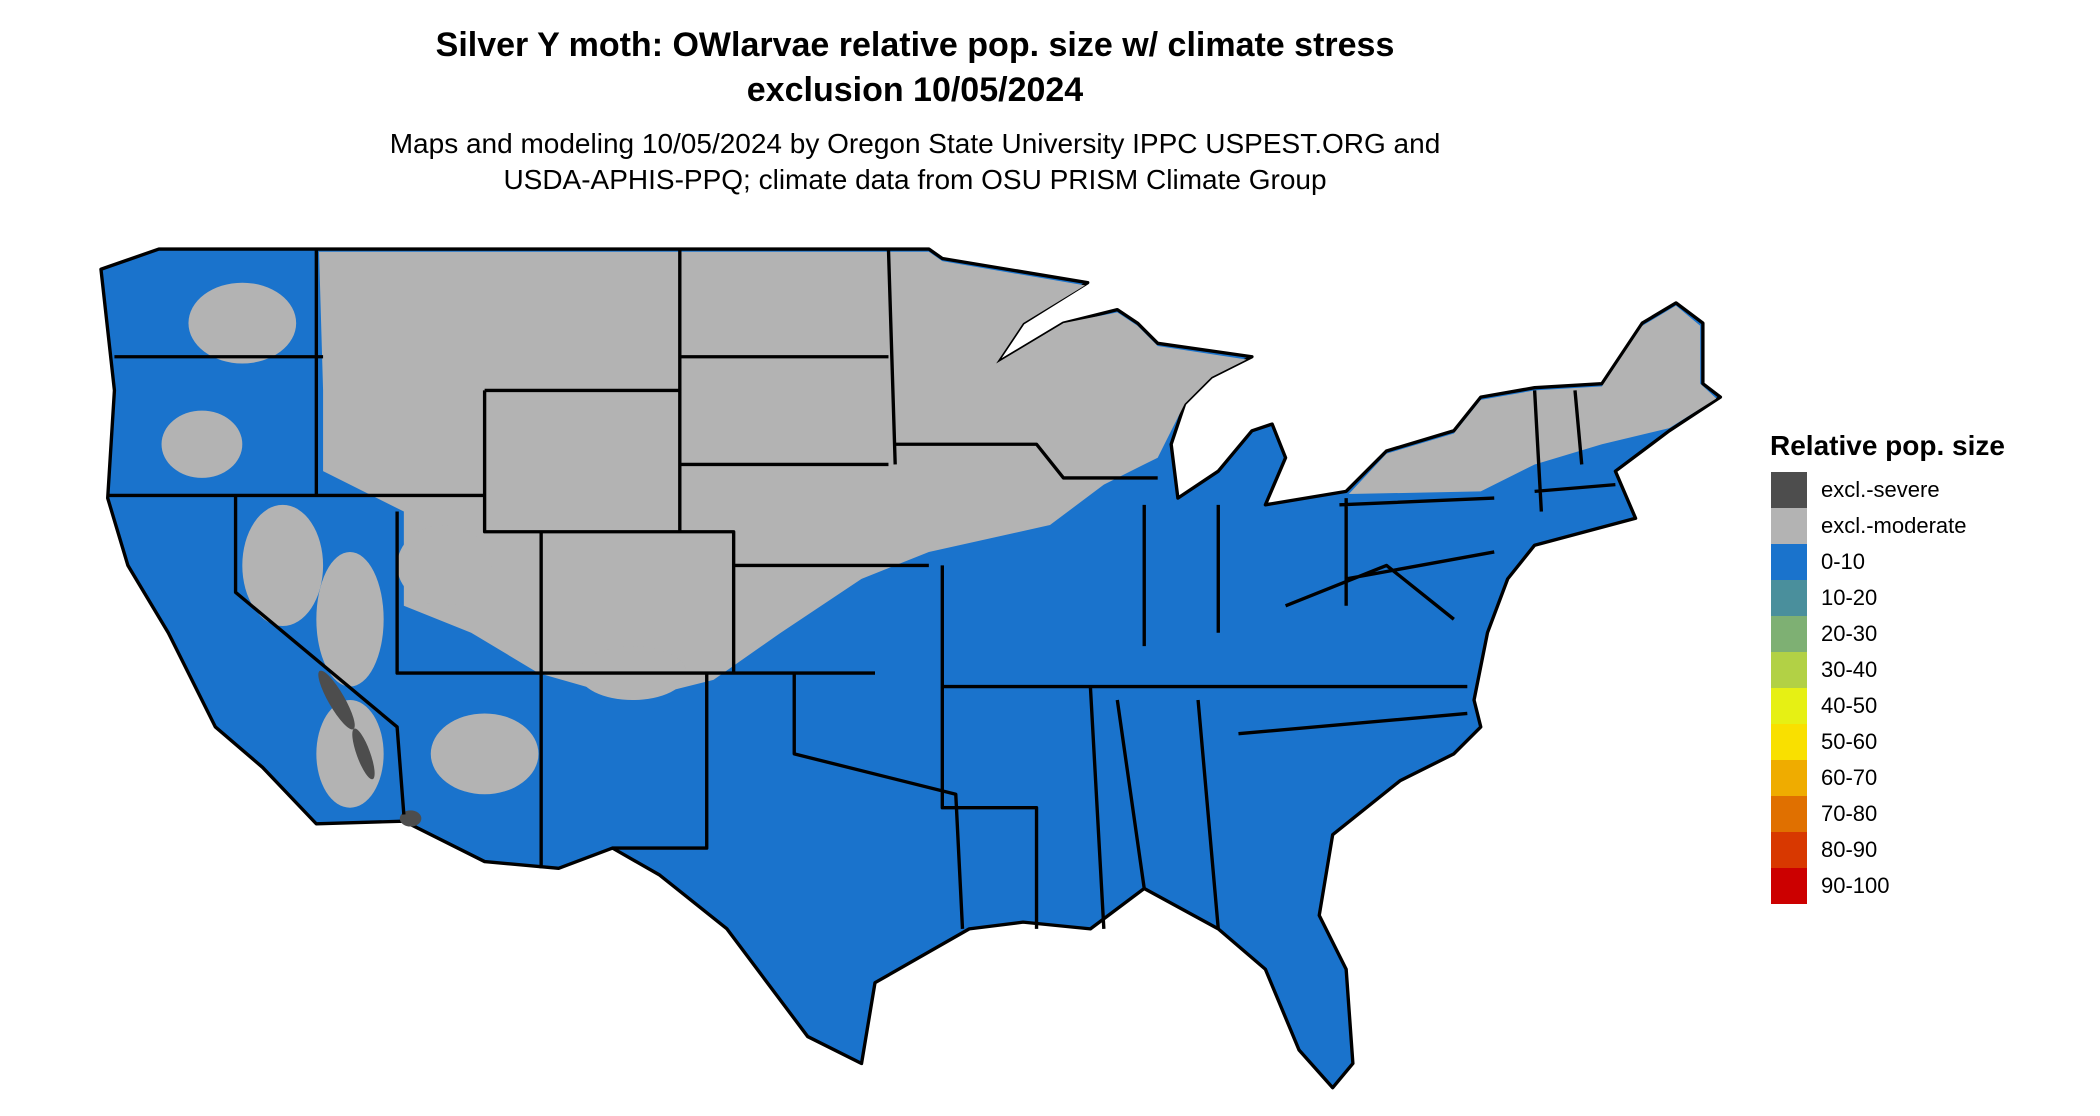 The image size is (2100, 1116). Describe the element at coordinates (1888, 634) in the screenshot. I see `legend-item: 20-30` at that location.